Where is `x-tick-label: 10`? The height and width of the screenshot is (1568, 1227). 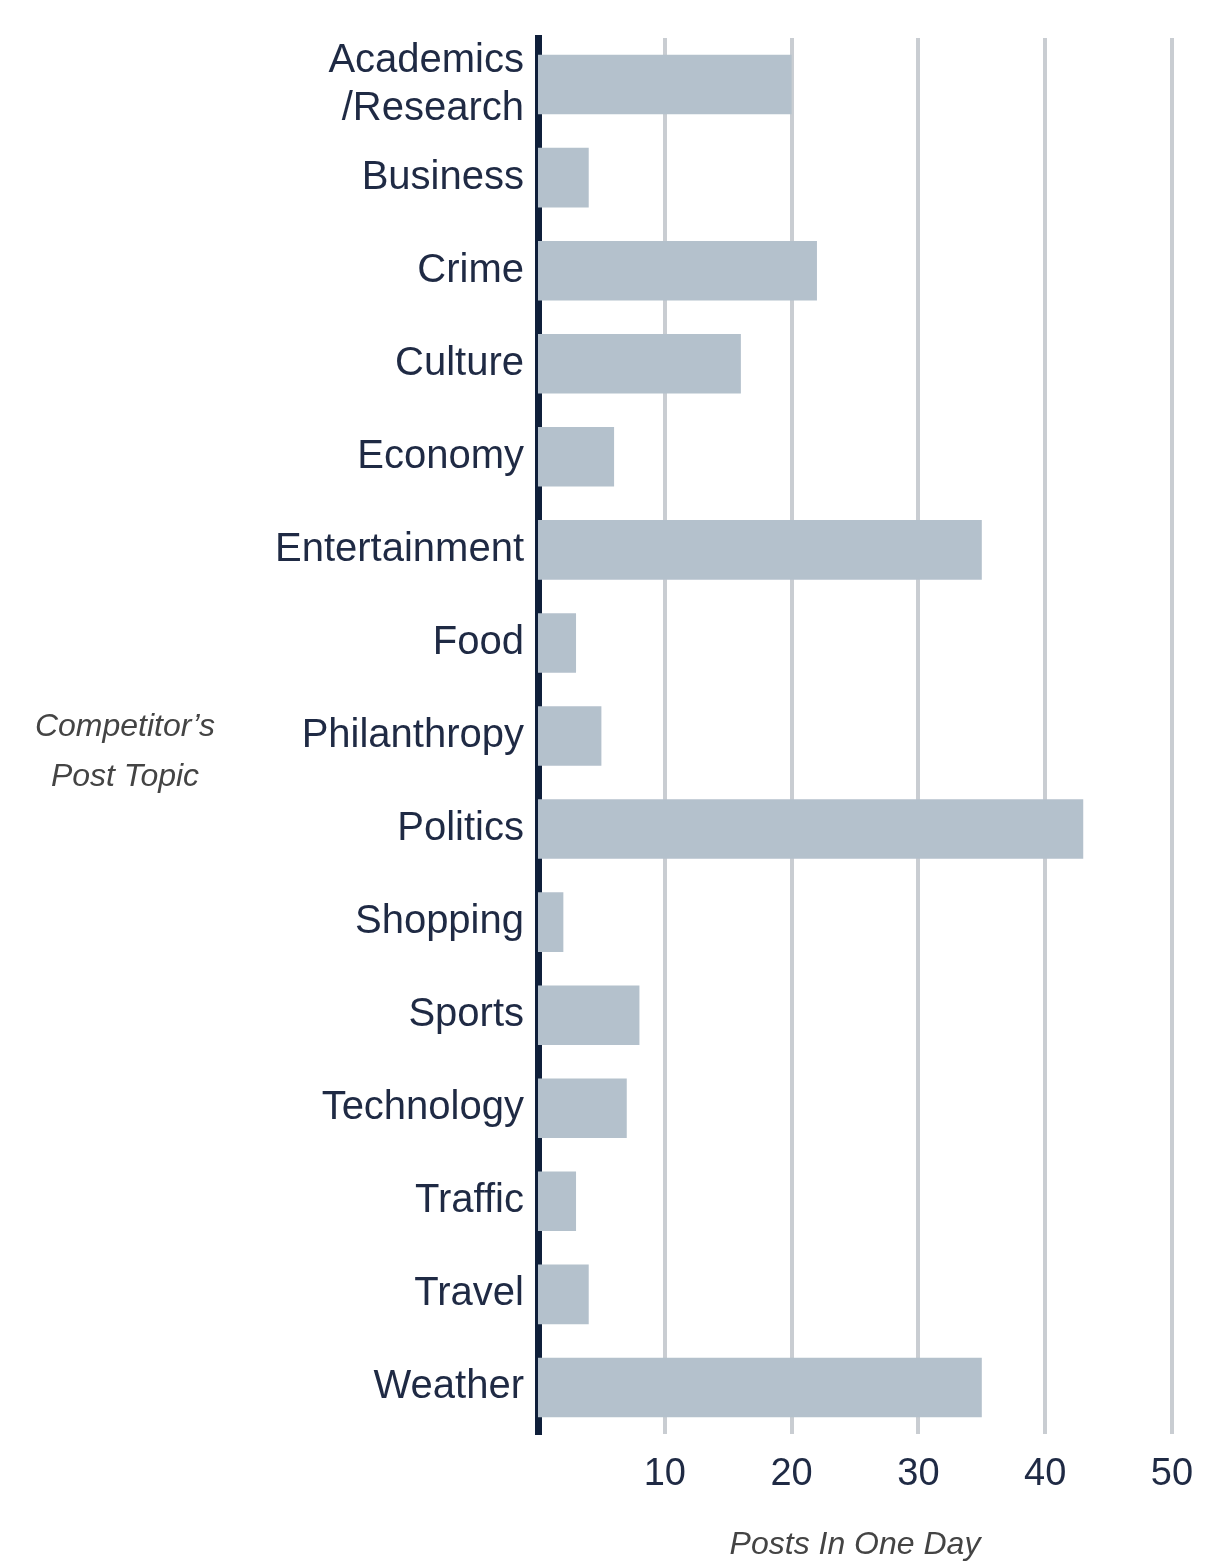 x-tick-label: 10 is located at coordinates (664, 1472).